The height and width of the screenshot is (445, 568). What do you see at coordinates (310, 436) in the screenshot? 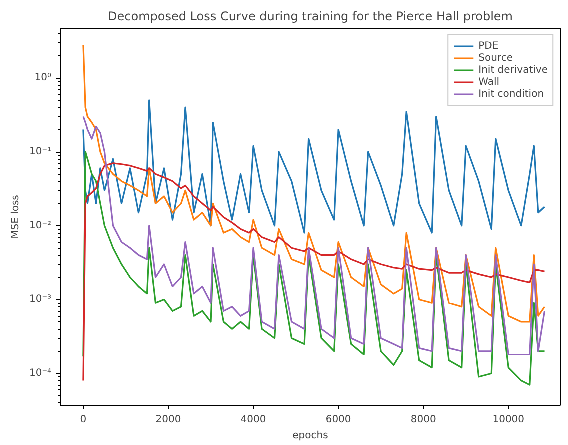
I see `x-axis-title: epochs` at bounding box center [310, 436].